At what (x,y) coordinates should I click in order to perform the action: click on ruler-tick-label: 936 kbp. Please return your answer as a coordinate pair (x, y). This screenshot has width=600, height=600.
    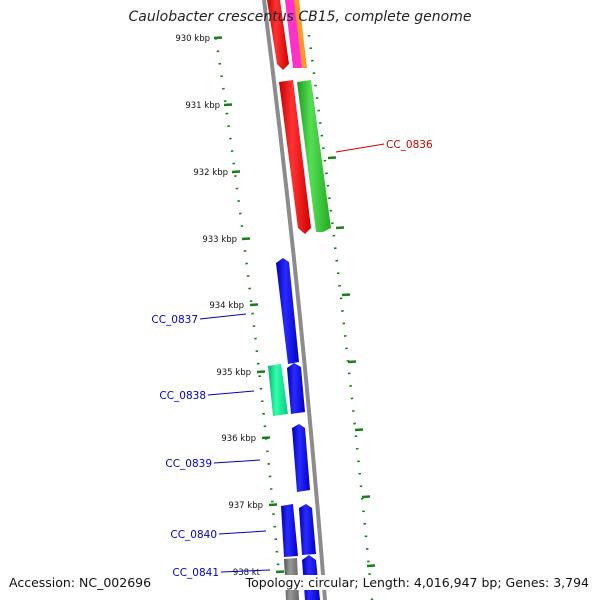
    Looking at the image, I should click on (238, 439).